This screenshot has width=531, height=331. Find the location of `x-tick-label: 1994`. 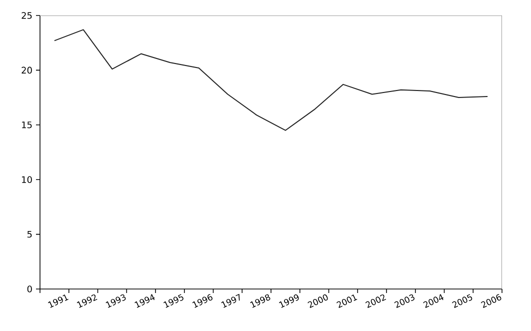

x-tick-label: 1994 is located at coordinates (144, 301).